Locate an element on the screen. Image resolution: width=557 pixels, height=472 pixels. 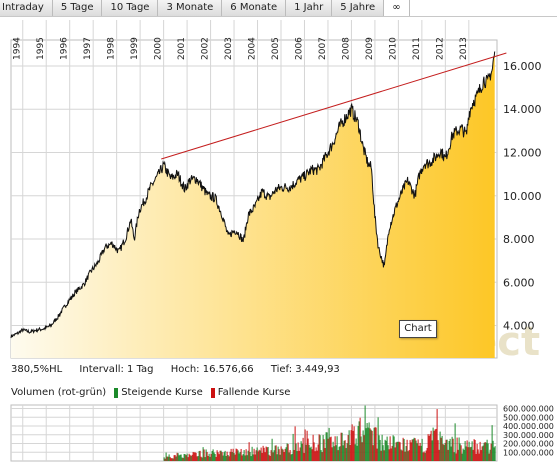
falling-label: Fallende Kurse is located at coordinates (254, 392).